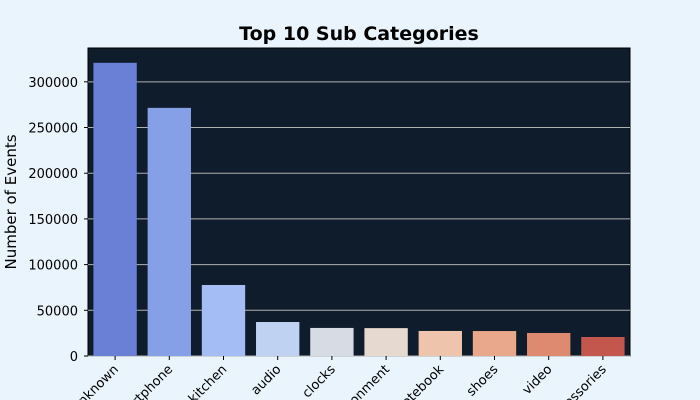 The width and height of the screenshot is (700, 400). I want to click on y-tick-label: 0, so click(74, 357).